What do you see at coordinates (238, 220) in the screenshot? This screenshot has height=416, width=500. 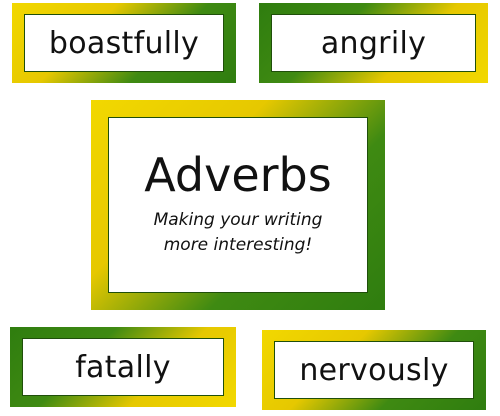 I see `subtitle-line-1: Making your writing` at bounding box center [238, 220].